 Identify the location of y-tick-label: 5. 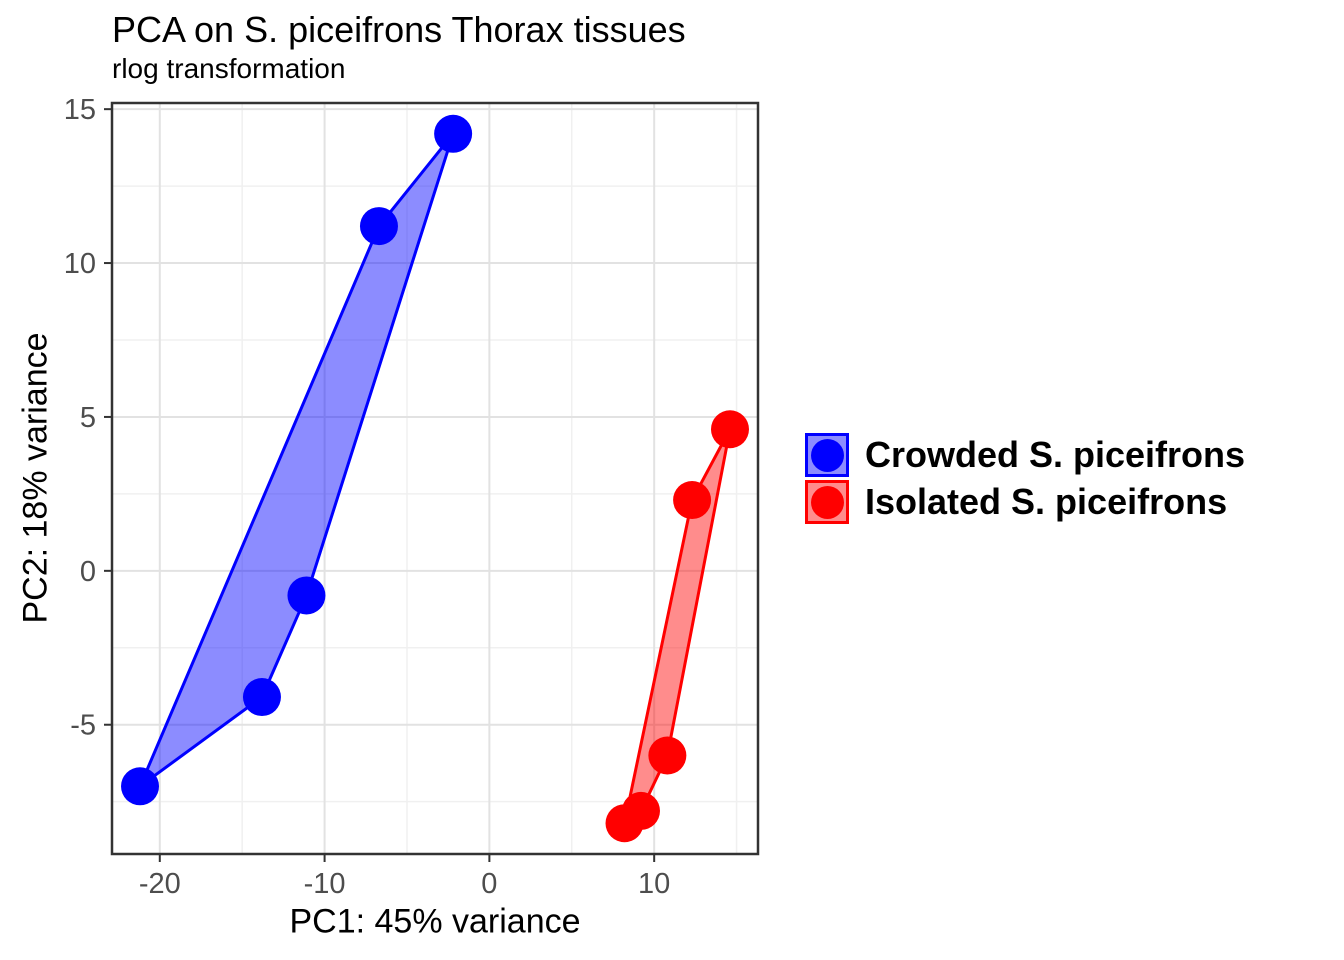
(88, 418).